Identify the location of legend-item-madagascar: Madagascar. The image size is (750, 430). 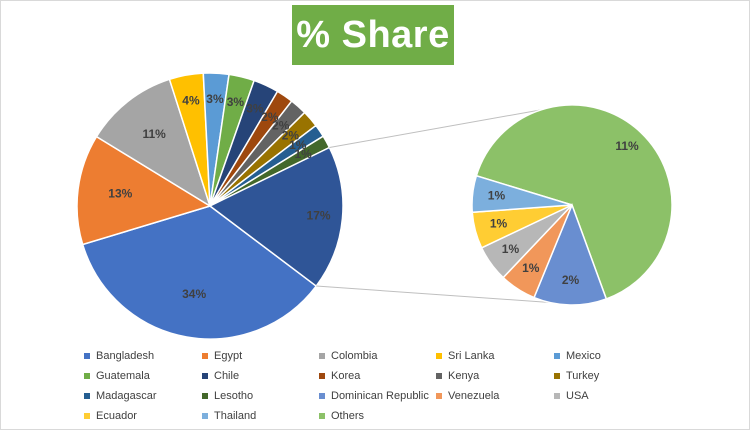
(120, 396).